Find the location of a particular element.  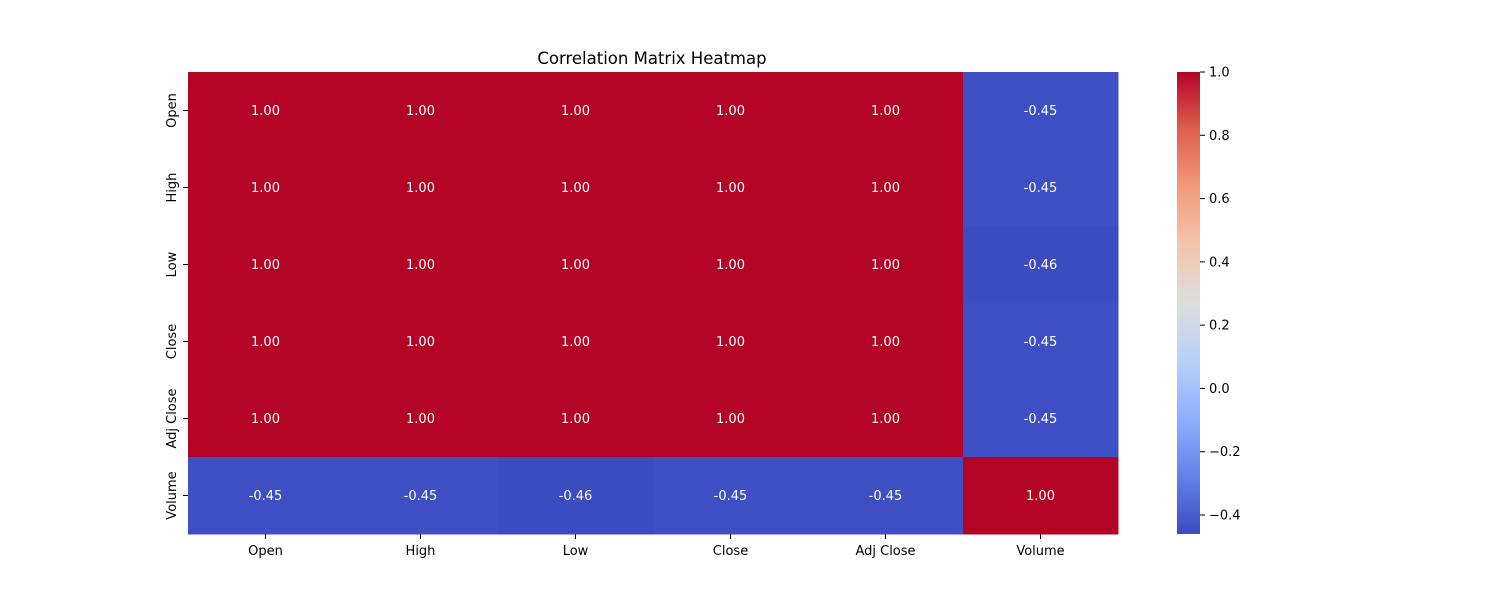

colorbar-tick-label: 0.6 is located at coordinates (1219, 199).